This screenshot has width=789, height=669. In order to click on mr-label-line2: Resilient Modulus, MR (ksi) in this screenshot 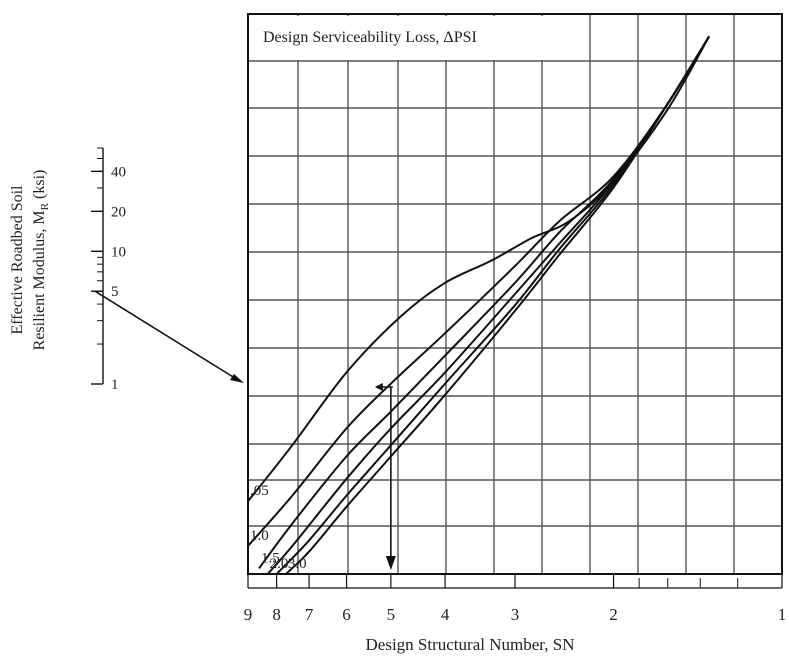, I will do `click(41, 260)`.